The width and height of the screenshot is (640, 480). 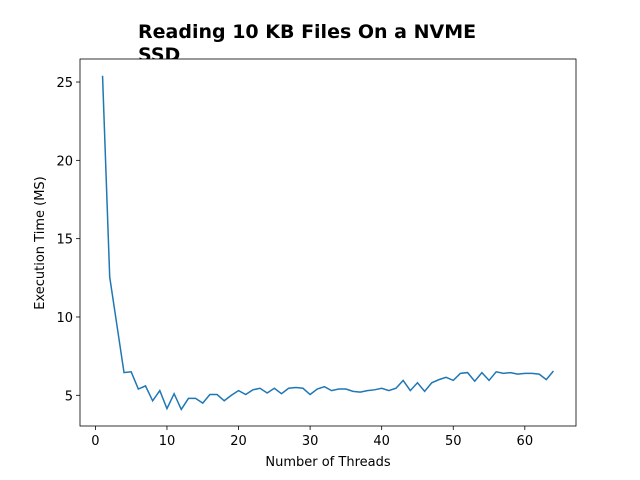 What do you see at coordinates (95, 441) in the screenshot?
I see `x-tick-label: 0` at bounding box center [95, 441].